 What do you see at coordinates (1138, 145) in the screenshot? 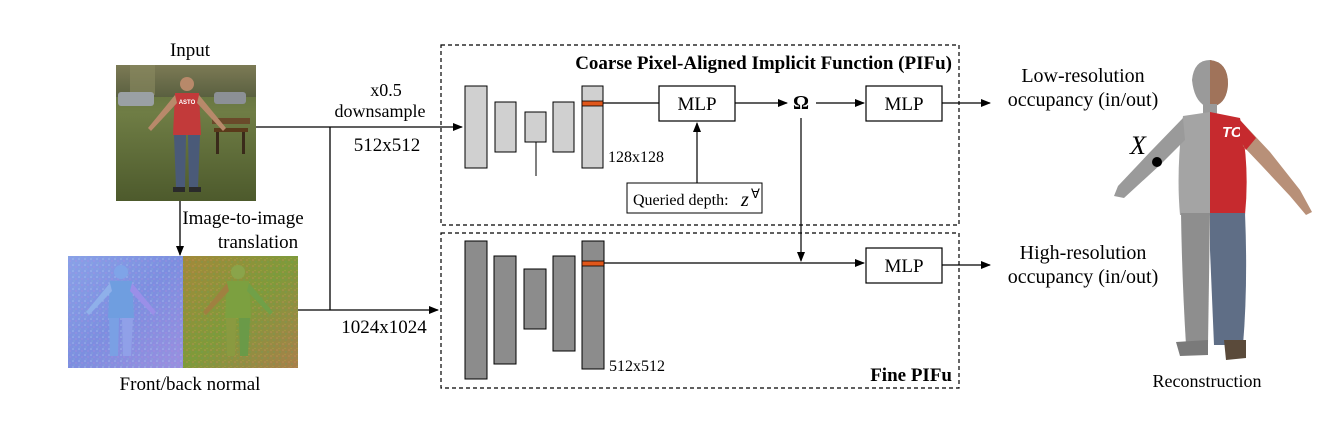
I see `query-point-label: X` at bounding box center [1138, 145].